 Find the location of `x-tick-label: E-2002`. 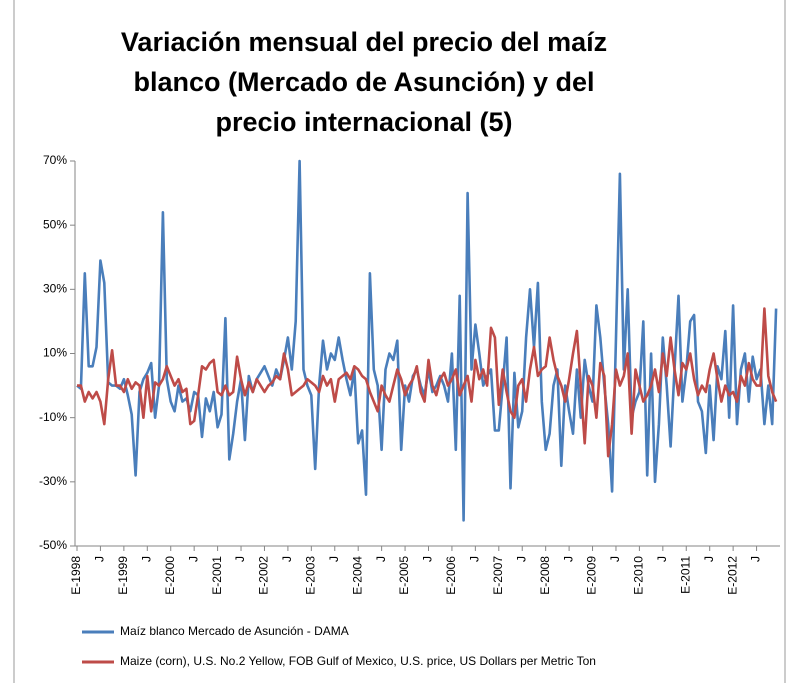

x-tick-label: E-2002 is located at coordinates (264, 575).